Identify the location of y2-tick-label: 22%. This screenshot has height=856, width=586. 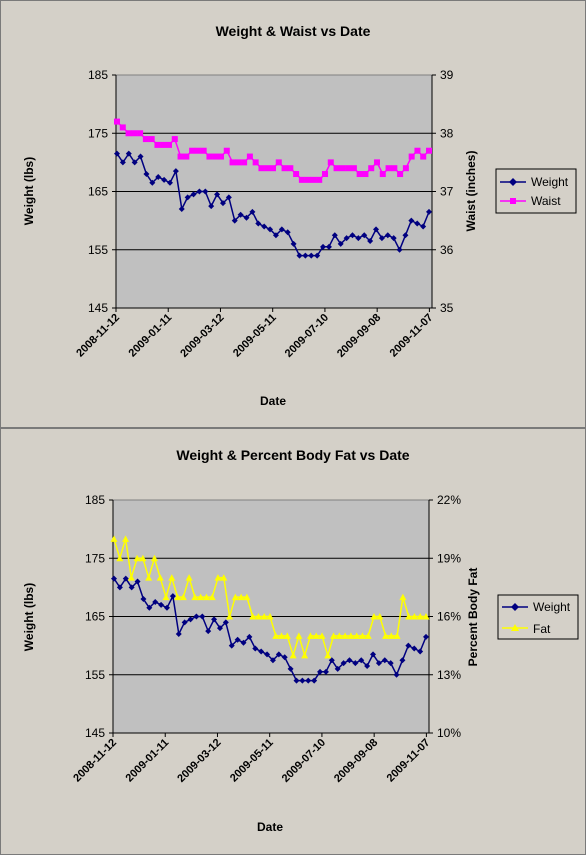
(449, 500).